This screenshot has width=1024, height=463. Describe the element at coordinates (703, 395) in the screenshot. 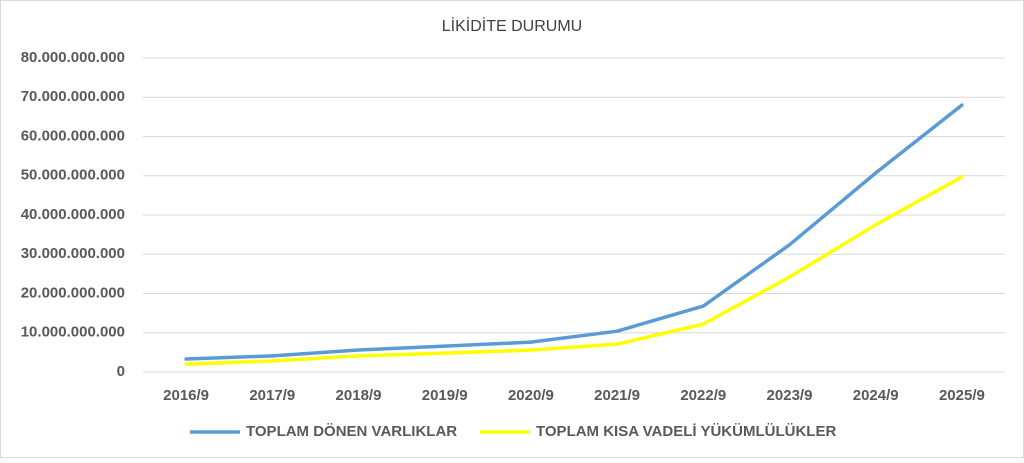

I see `x-tick-label: 2022/9` at that location.